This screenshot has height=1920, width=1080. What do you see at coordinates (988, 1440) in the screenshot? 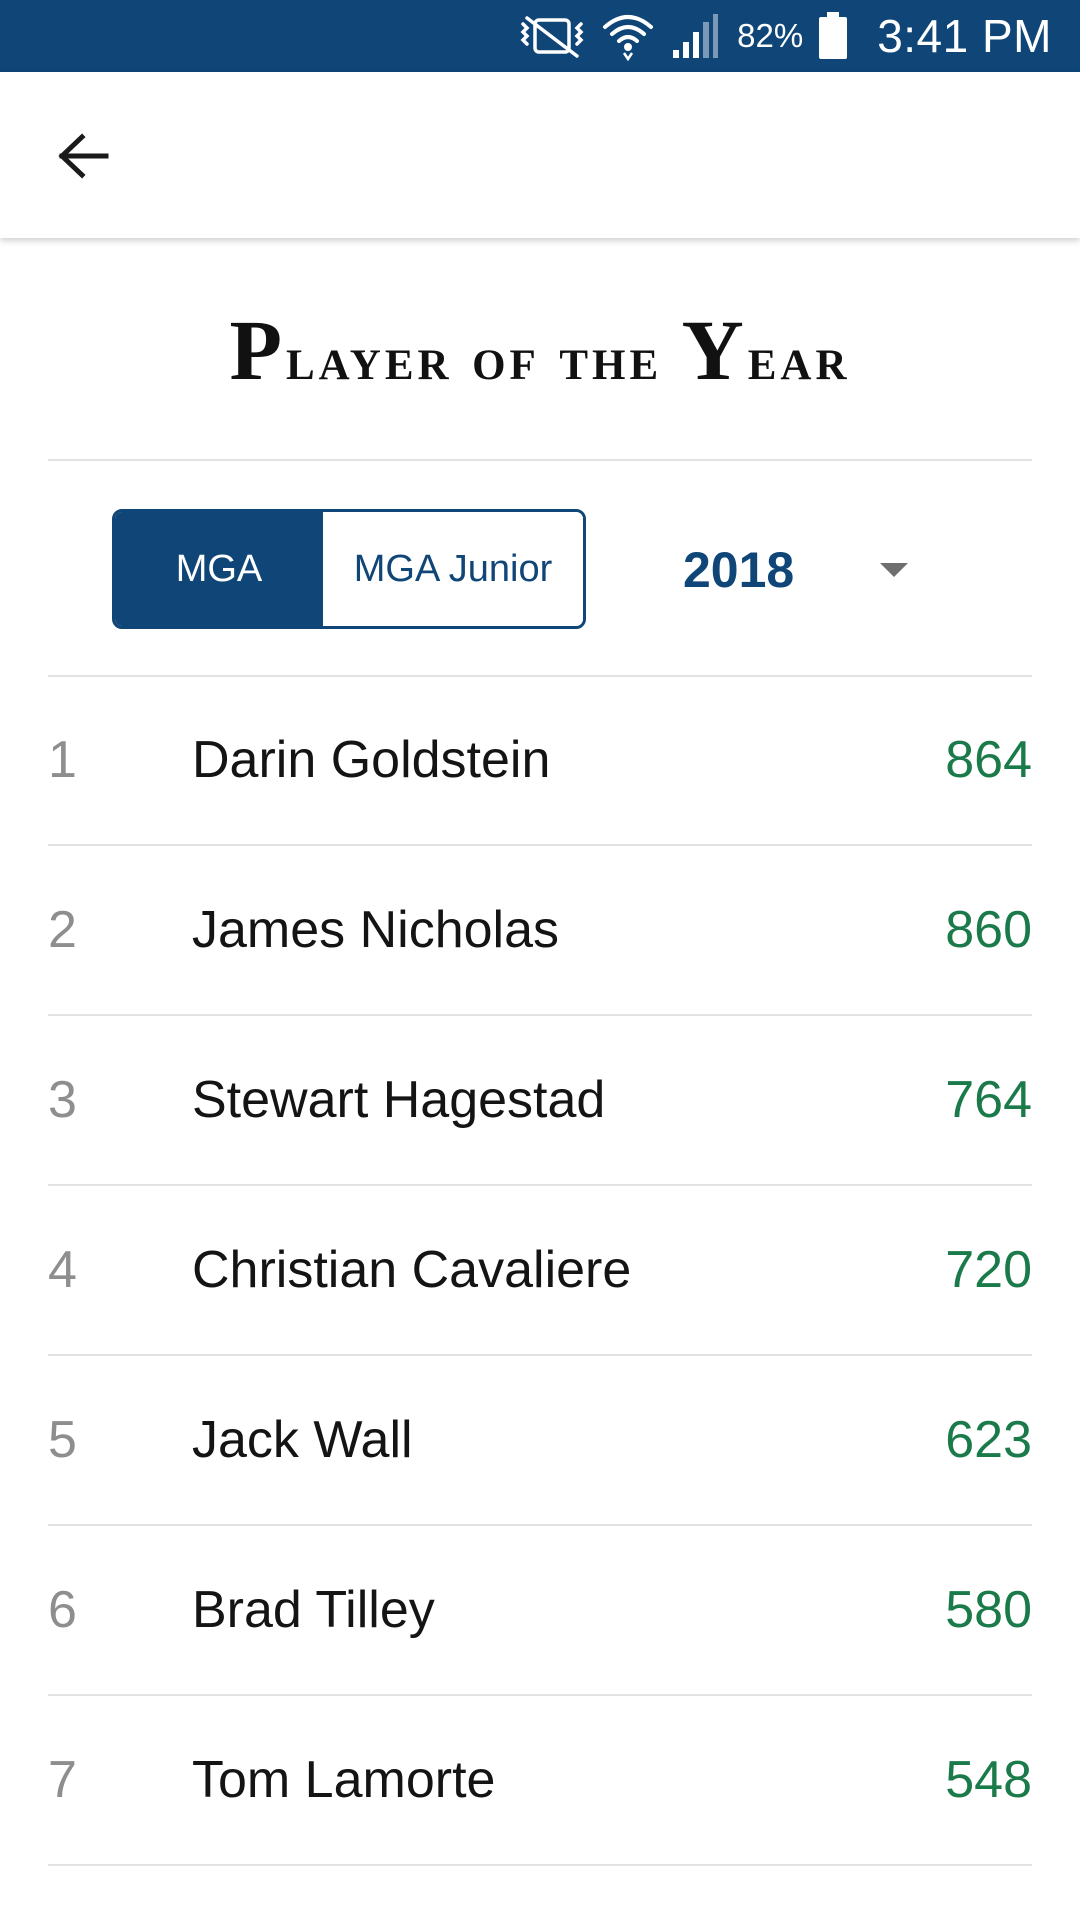
I see `player-points: 623` at bounding box center [988, 1440].